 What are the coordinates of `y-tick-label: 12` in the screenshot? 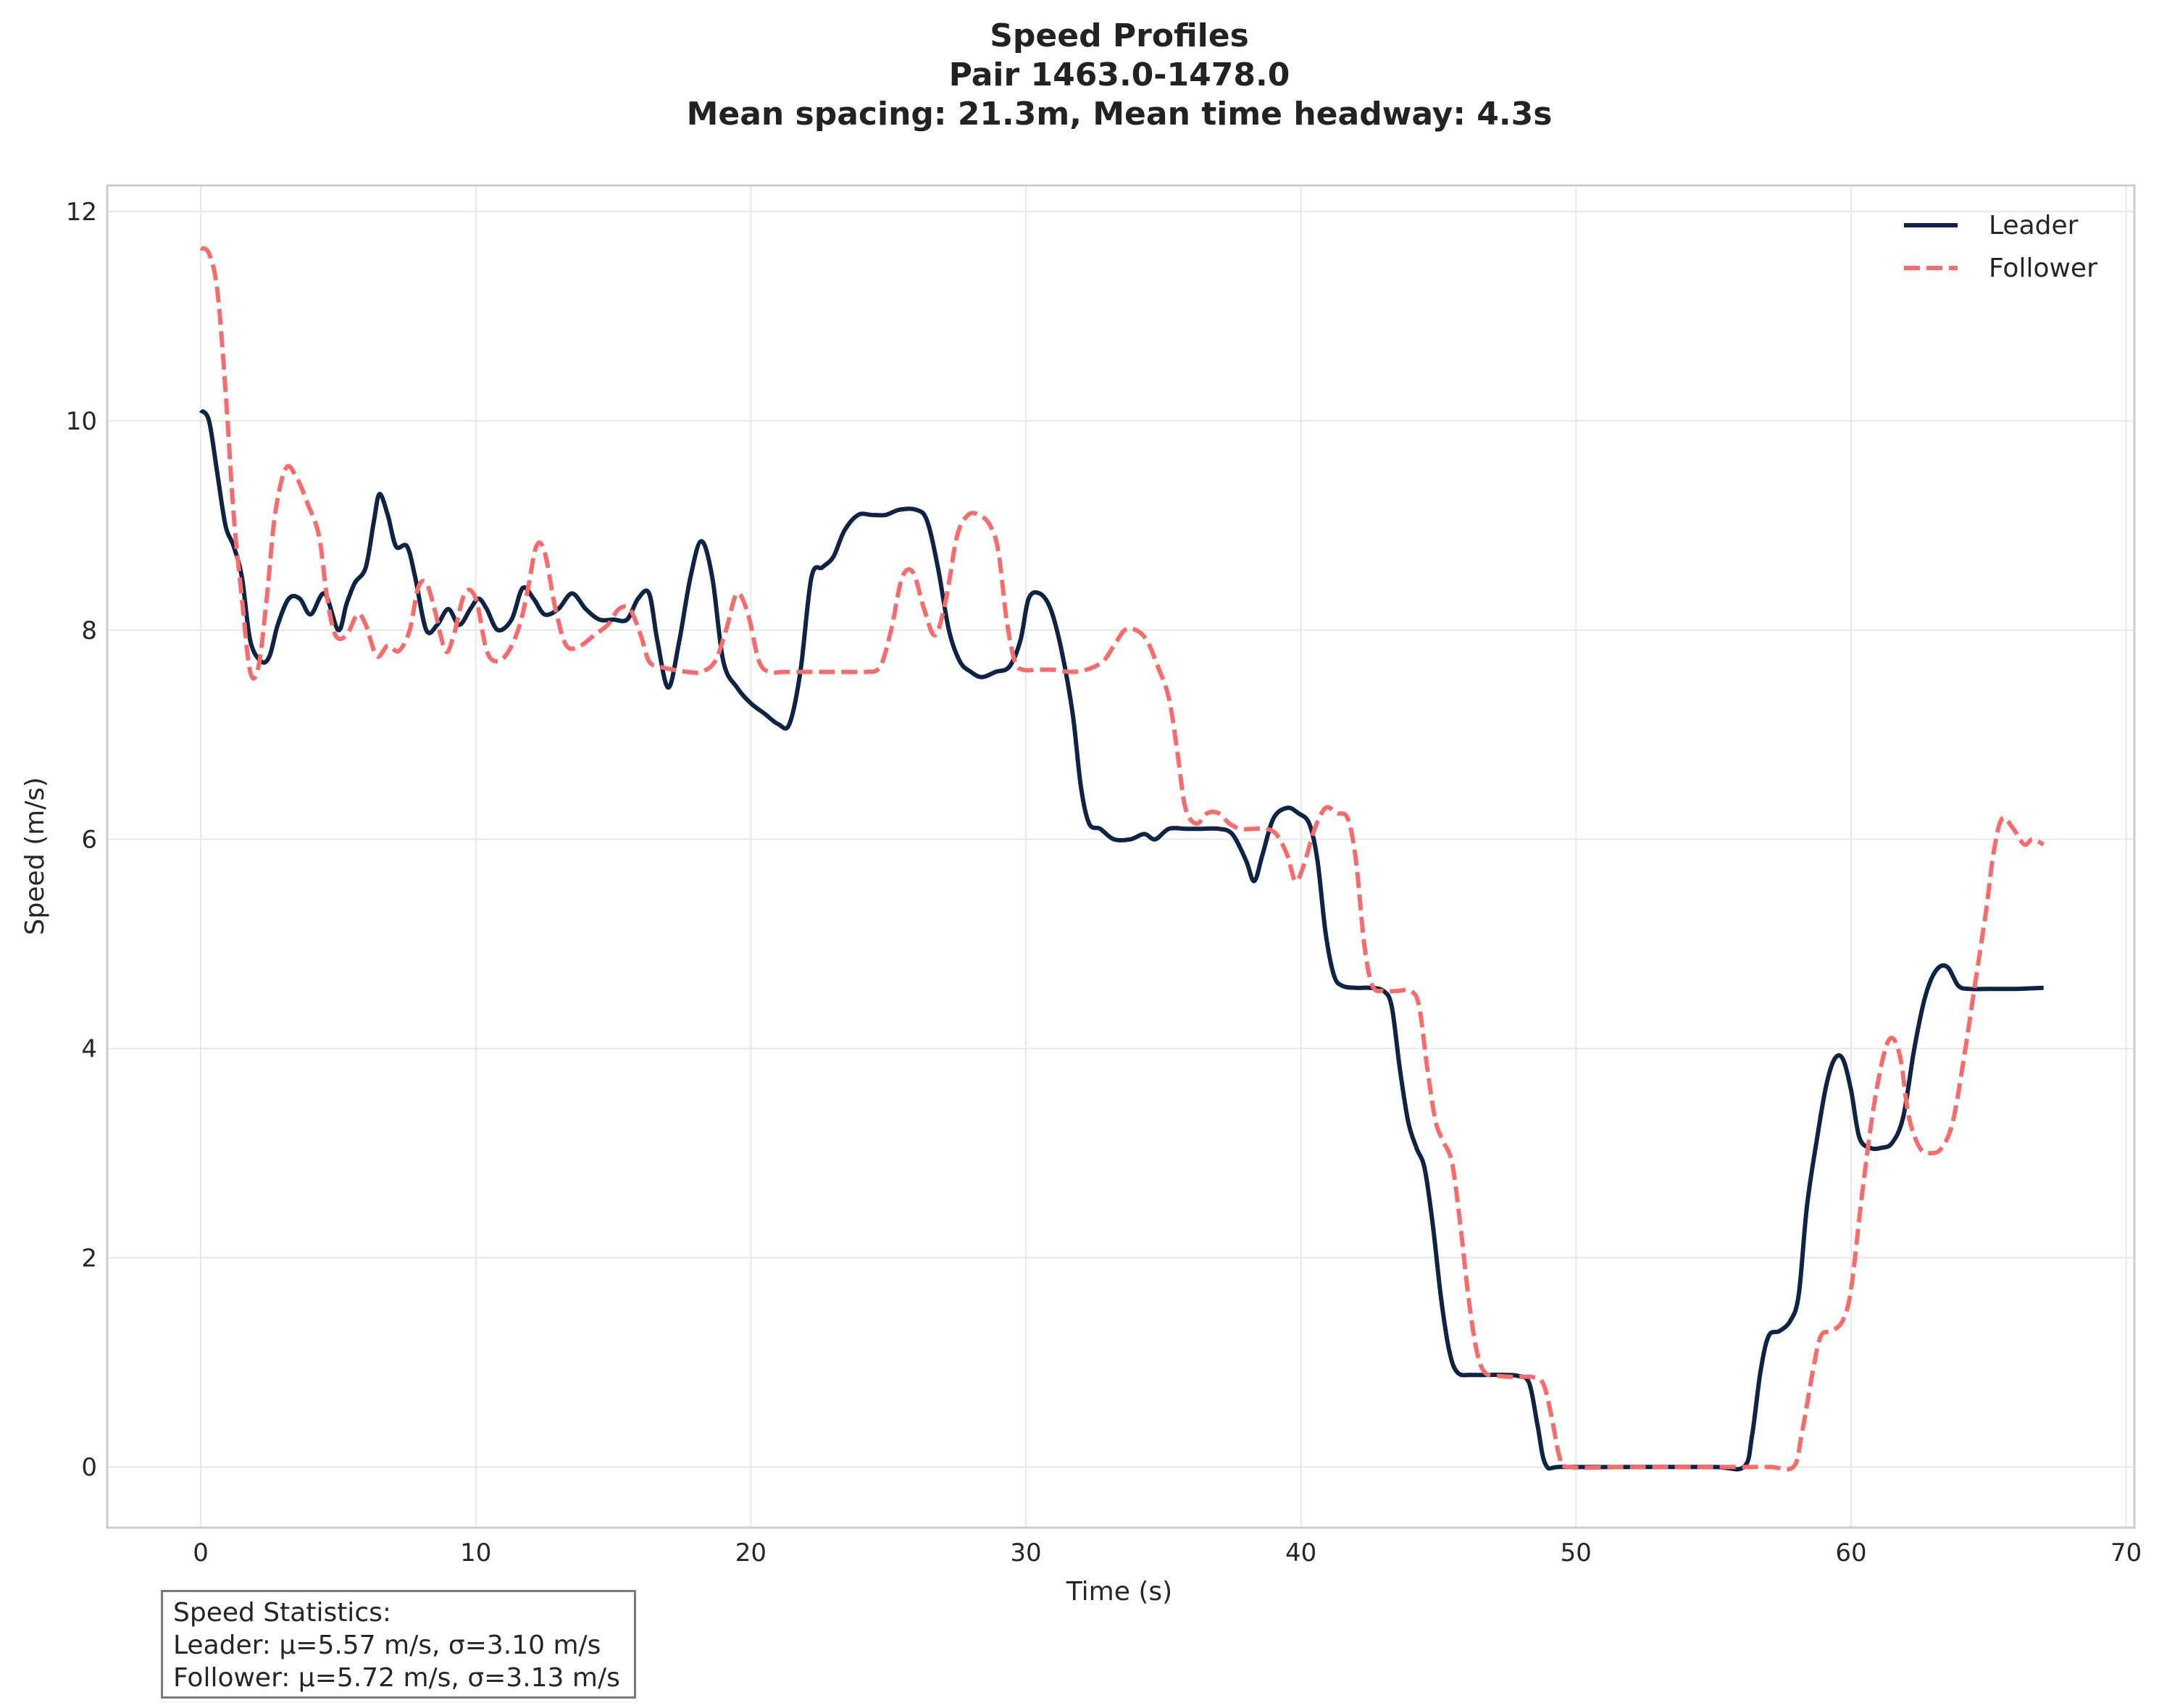 It's located at (81, 212).